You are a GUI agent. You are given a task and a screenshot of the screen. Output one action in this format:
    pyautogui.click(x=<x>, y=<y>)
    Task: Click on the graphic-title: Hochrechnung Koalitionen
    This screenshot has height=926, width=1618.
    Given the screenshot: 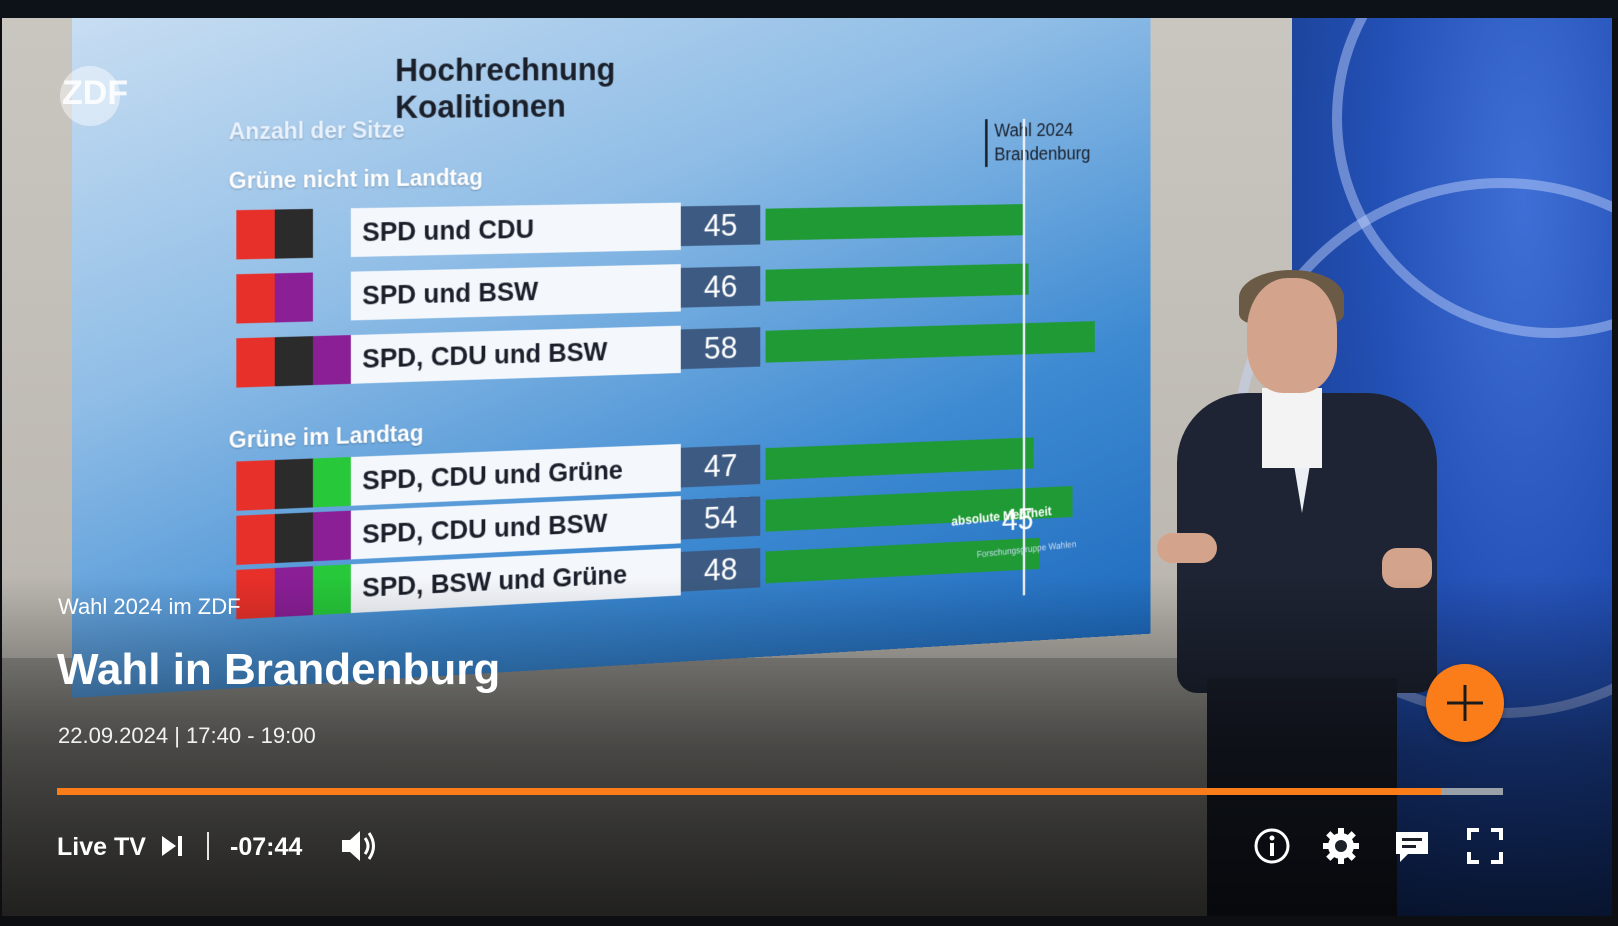 What is the action you would take?
    pyautogui.click(x=532, y=88)
    